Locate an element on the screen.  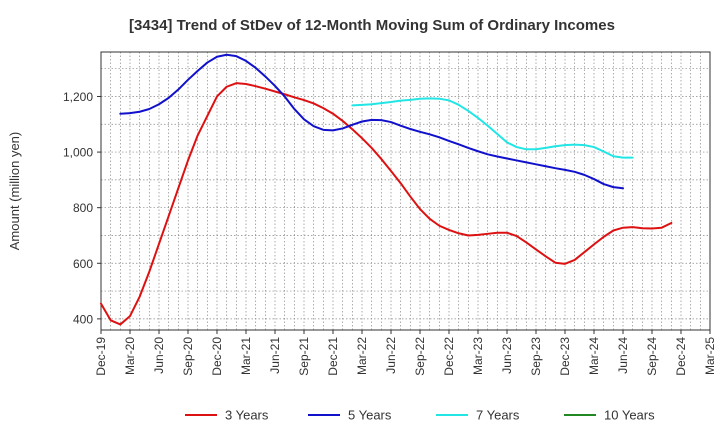
legend: 3 Years 5 Years 7 Years 10 Years is located at coordinates (420, 415).